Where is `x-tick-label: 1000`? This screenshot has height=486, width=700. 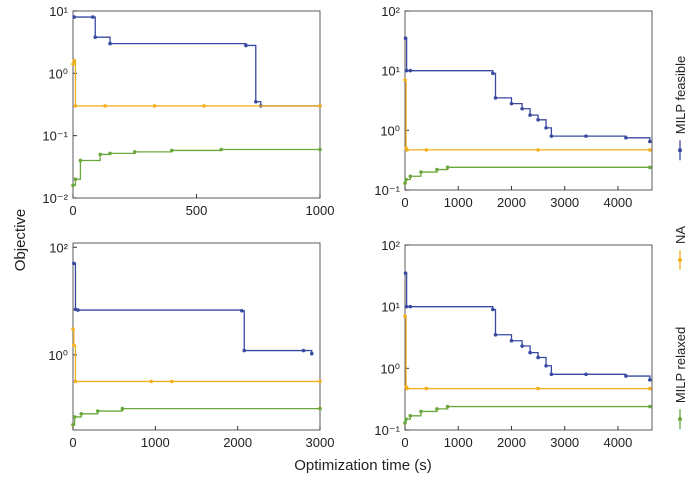 x-tick-label: 1000 is located at coordinates (155, 442).